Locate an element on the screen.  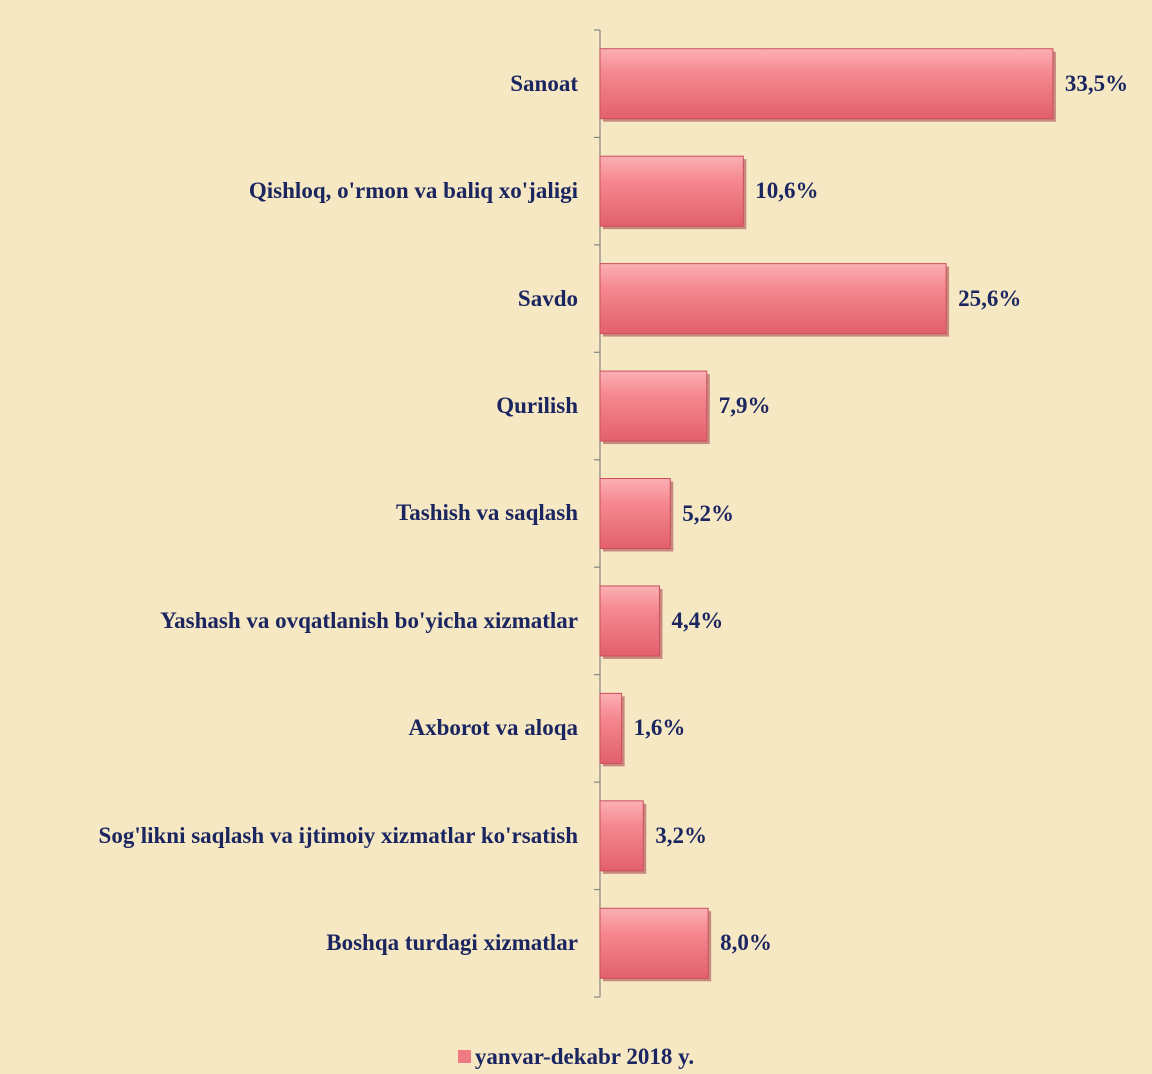
value-label-text: 7,9% is located at coordinates (744, 406).